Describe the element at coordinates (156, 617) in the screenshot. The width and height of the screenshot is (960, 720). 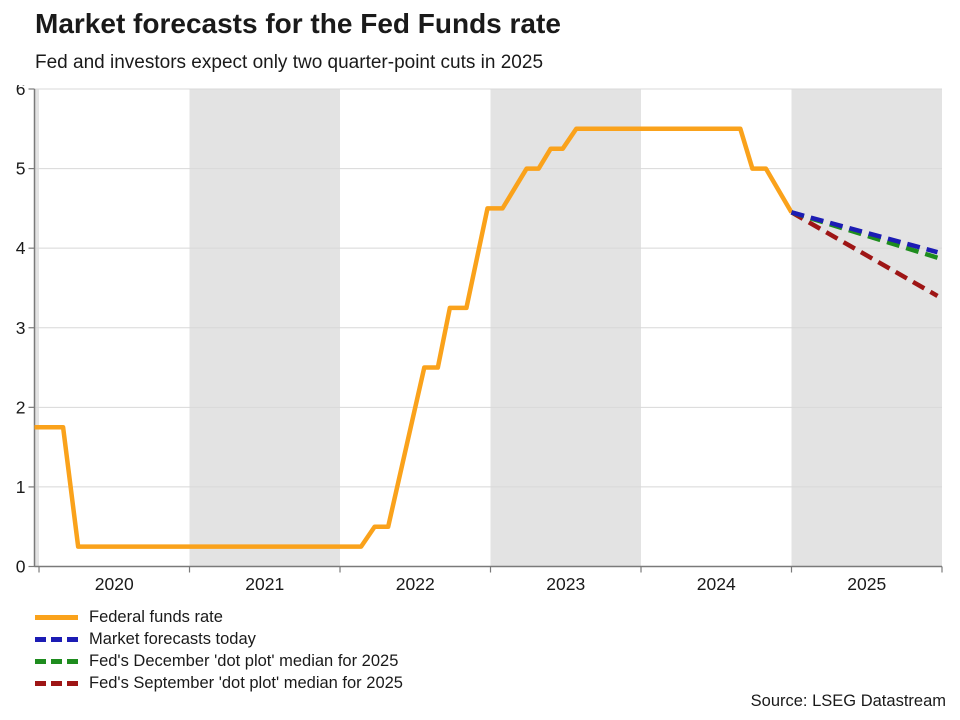
I see `legend-label: Federal funds rate` at that location.